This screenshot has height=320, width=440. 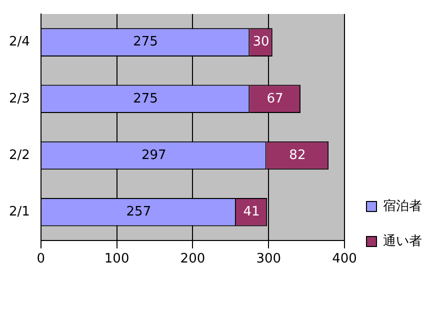 What do you see at coordinates (344, 259) in the screenshot?
I see `x-tick-label: 400` at bounding box center [344, 259].